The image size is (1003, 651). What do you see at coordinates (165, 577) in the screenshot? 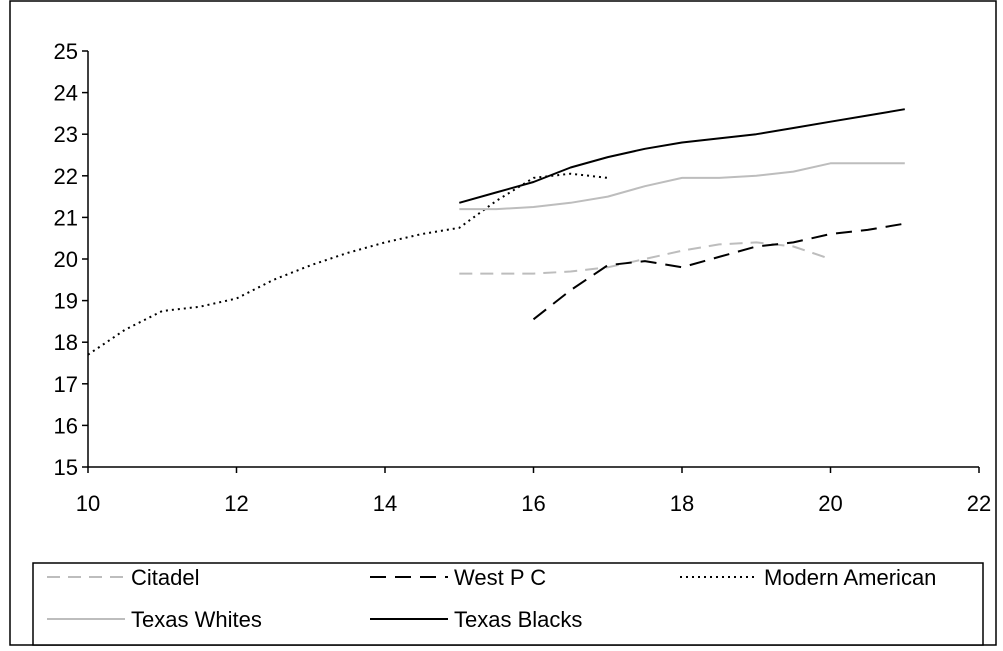
I see `legend-label: Citadel` at bounding box center [165, 577].